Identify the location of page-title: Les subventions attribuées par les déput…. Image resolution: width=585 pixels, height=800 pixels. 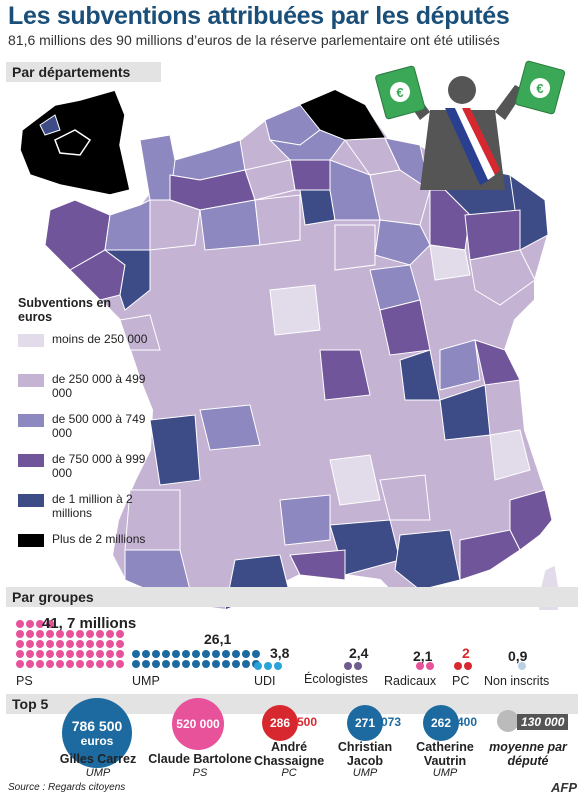
(259, 16).